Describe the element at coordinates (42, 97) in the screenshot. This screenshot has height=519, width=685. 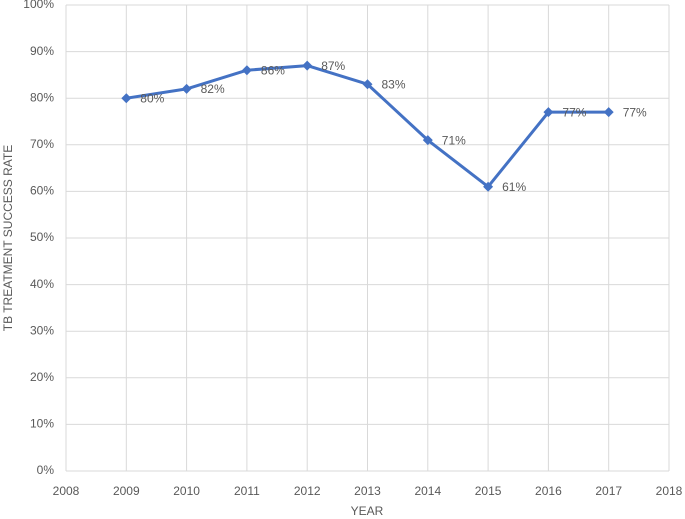
I see `y-tick-label: 80%` at that location.